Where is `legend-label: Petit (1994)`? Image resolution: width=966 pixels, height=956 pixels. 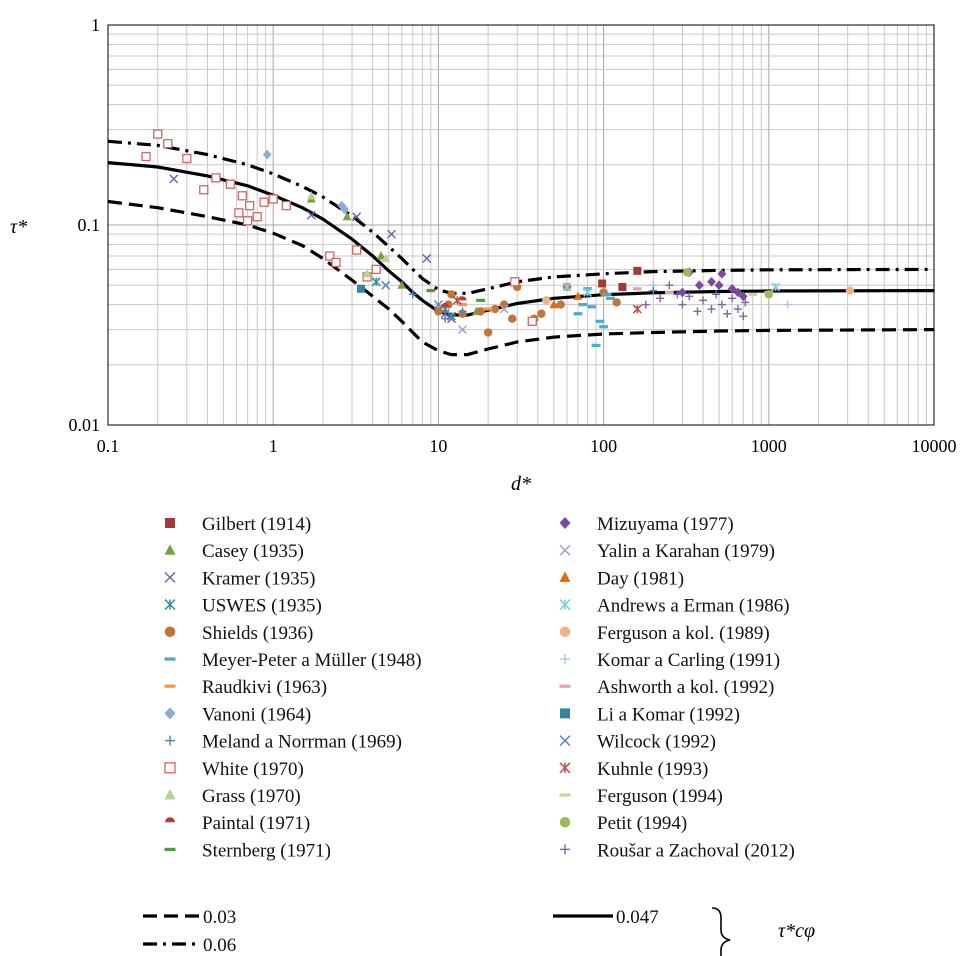 legend-label: Petit (1994) is located at coordinates (642, 823).